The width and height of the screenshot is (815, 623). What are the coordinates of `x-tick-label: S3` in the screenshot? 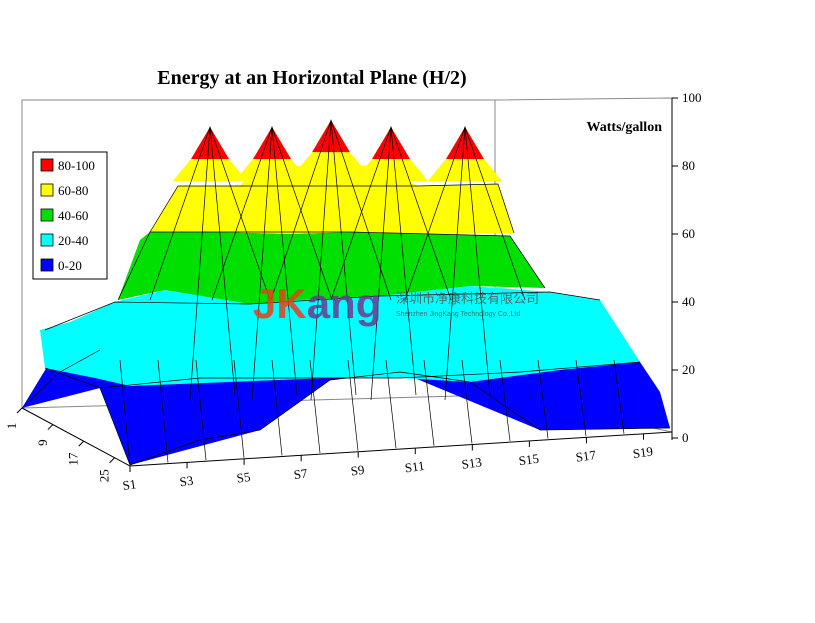 It's located at (187, 481).